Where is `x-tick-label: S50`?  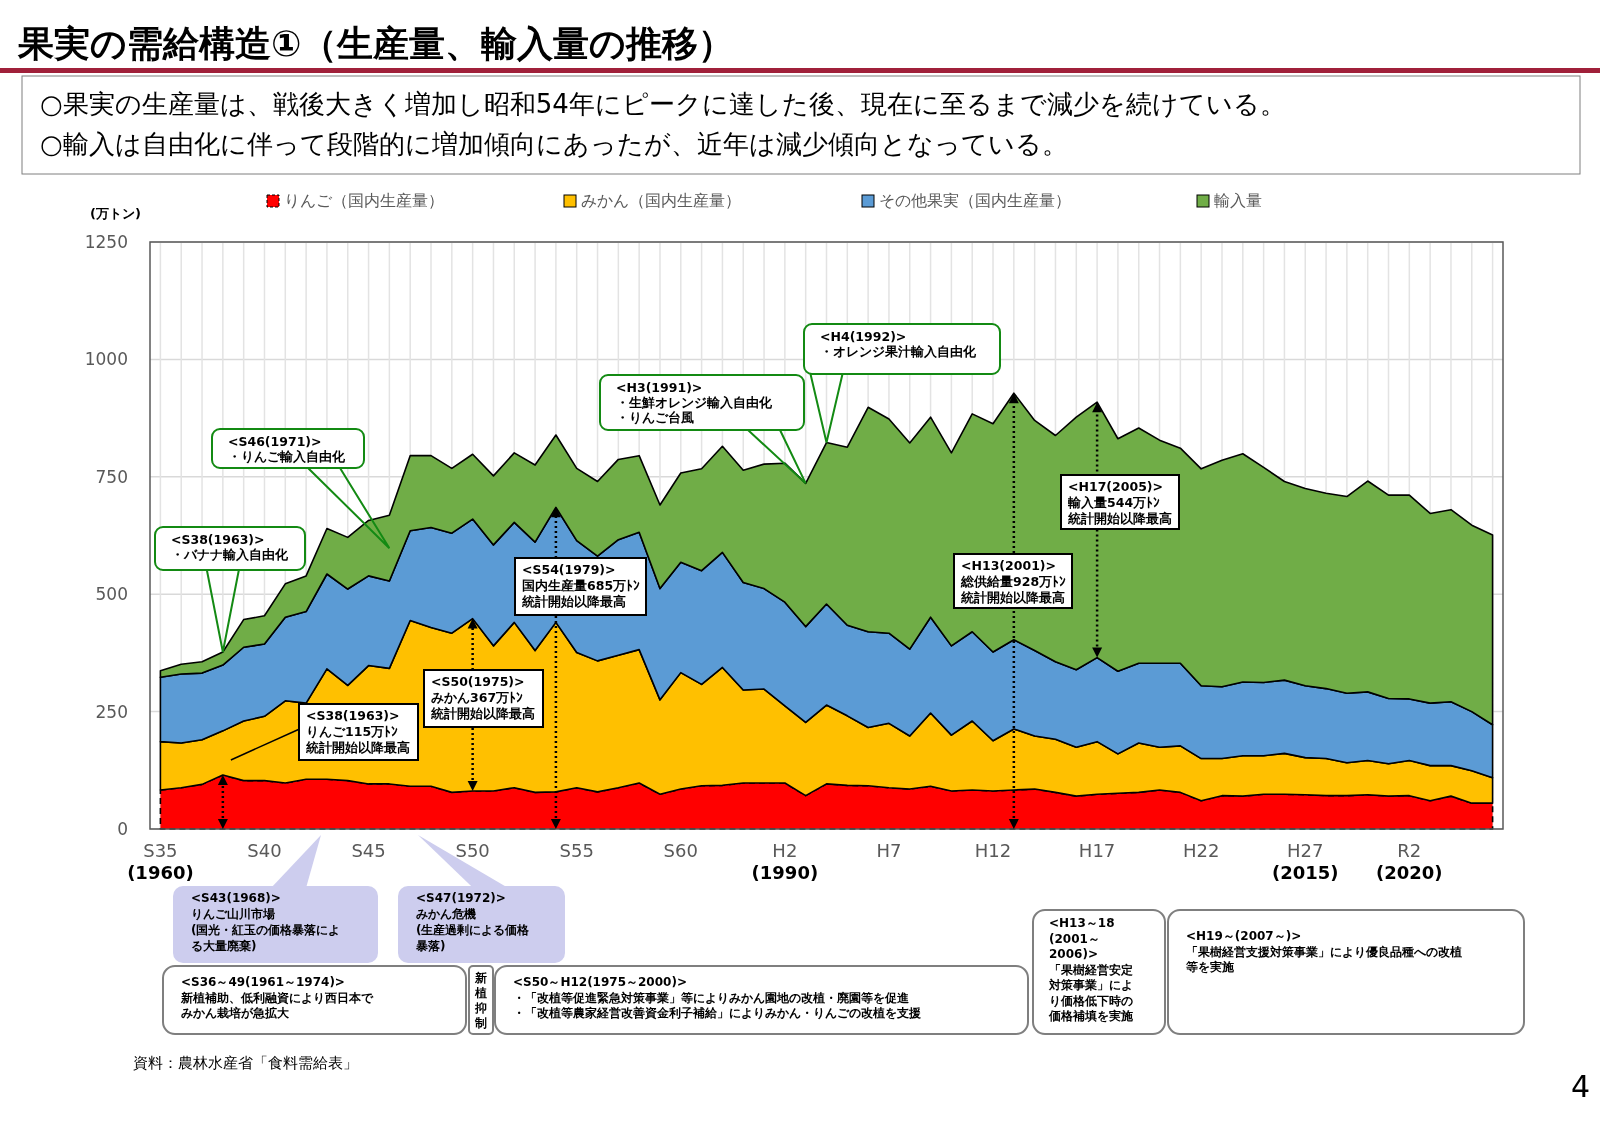
x-tick-label: S50 is located at coordinates (472, 850).